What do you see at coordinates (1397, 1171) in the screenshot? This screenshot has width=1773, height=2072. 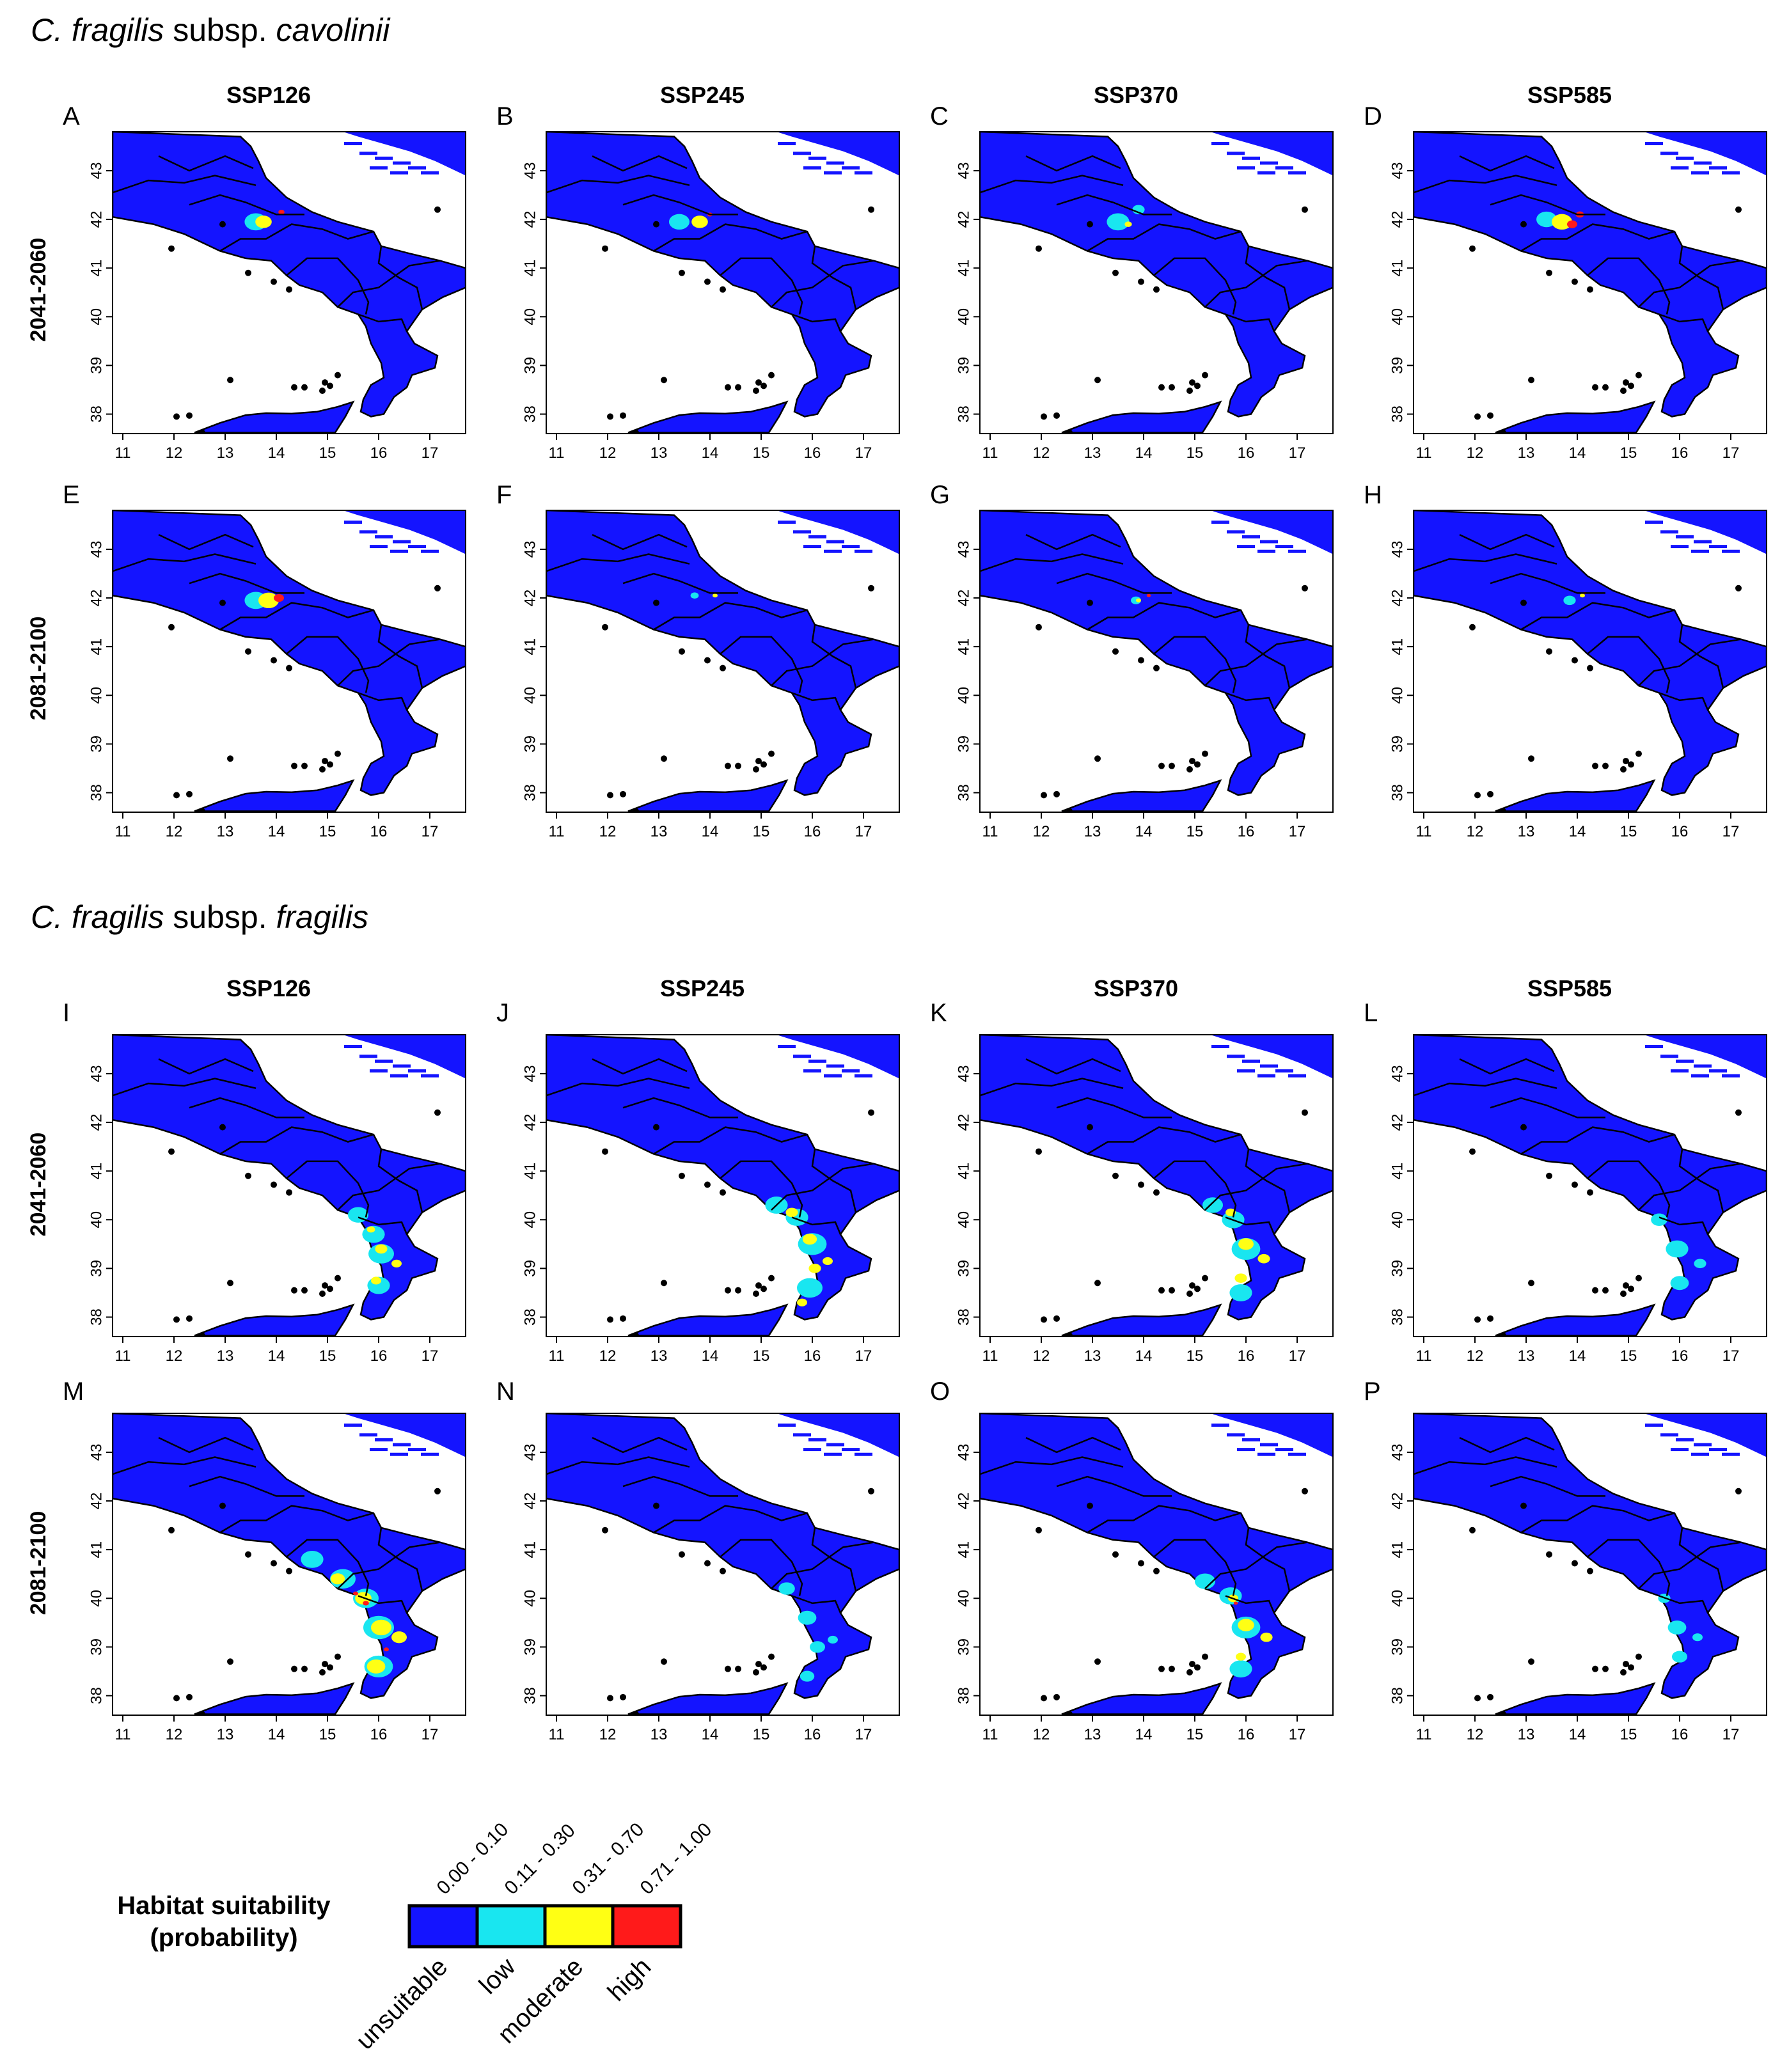 I see `y-tick-label: 41` at bounding box center [1397, 1171].